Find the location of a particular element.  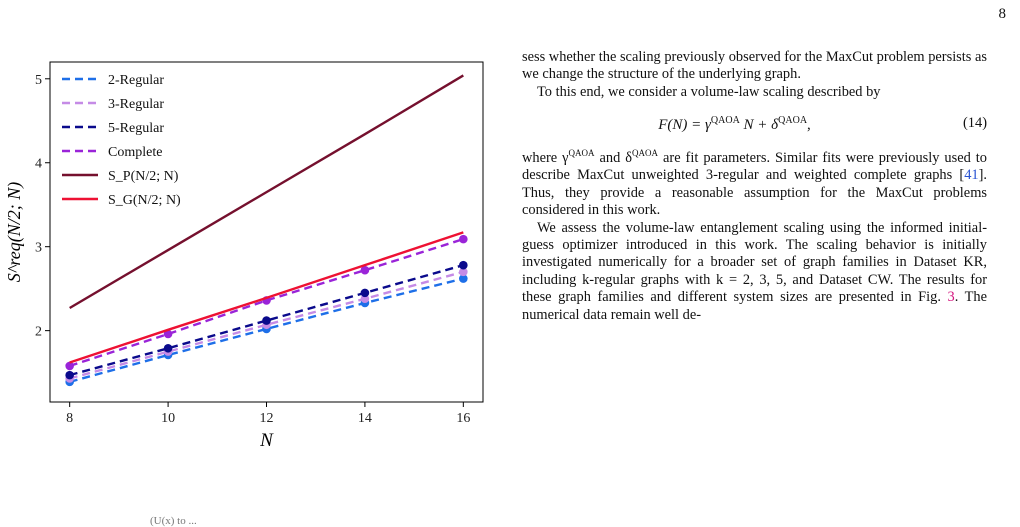

y-tick-label: 3 is located at coordinates (38, 248).